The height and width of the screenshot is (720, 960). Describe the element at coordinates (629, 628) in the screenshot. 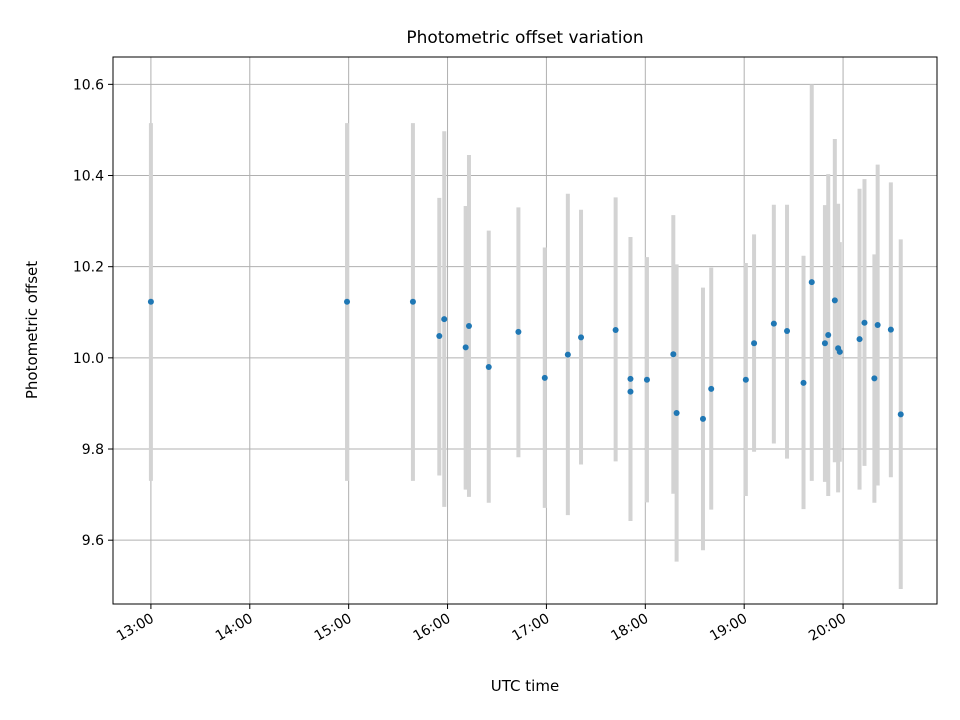

I see `x-tick-label: 18:00` at that location.